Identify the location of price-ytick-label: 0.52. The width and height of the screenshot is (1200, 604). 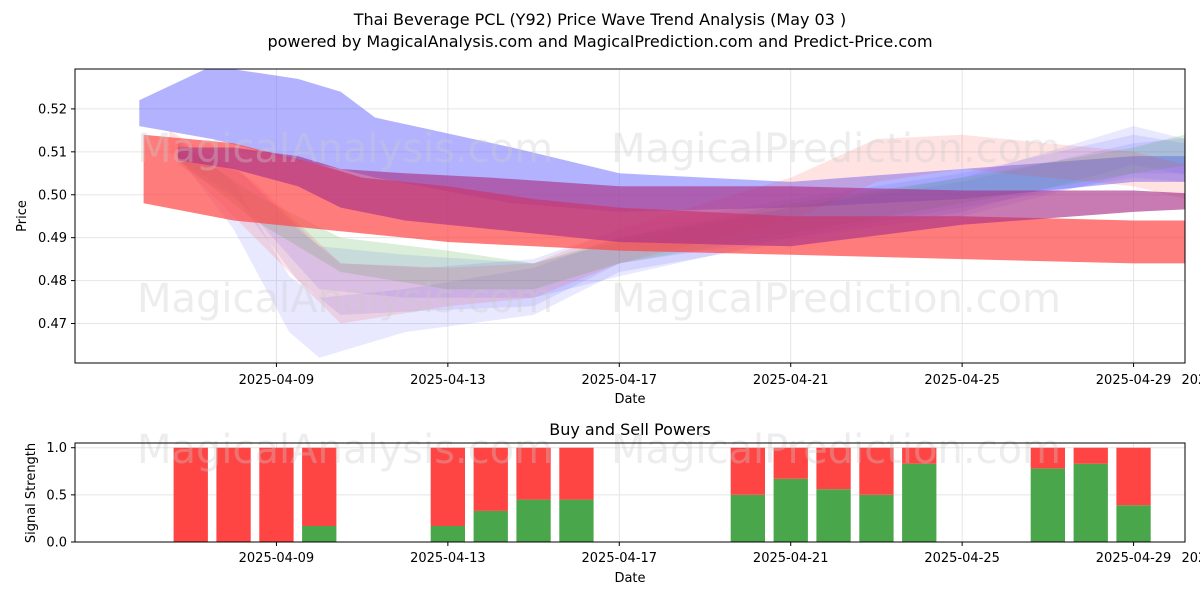
(52, 109).